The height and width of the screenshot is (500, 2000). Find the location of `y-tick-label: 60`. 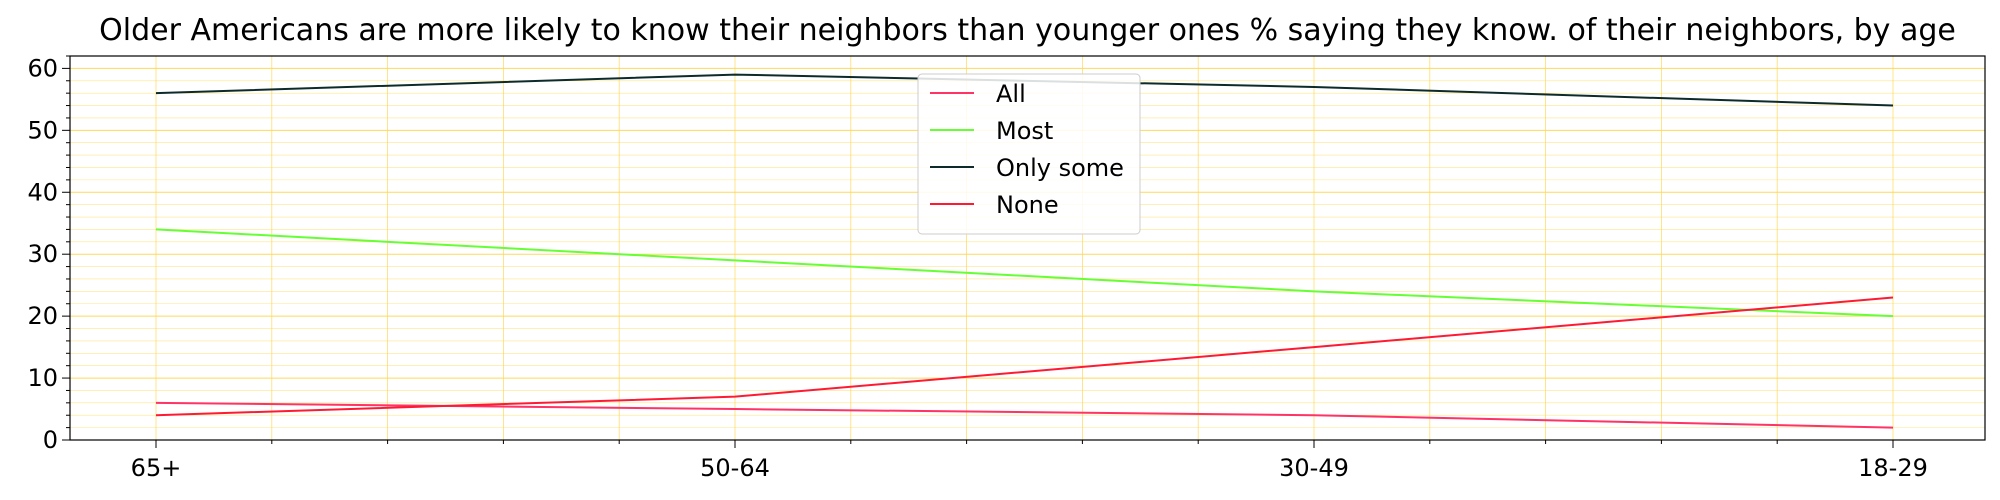

y-tick-label: 60 is located at coordinates (42, 68).